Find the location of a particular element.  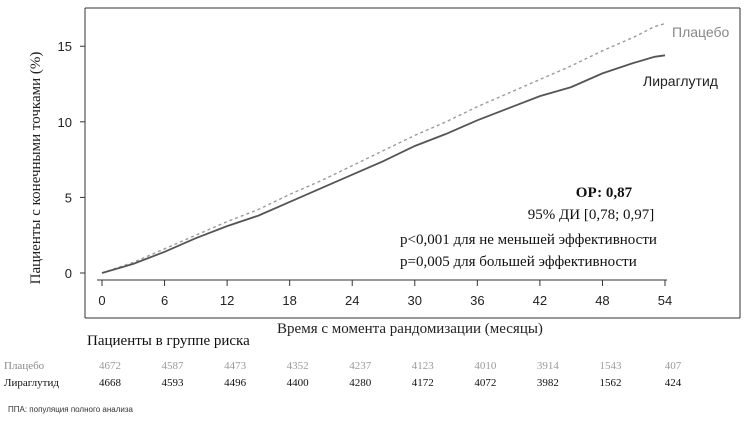

risk-cell: 3982 is located at coordinates (548, 383).